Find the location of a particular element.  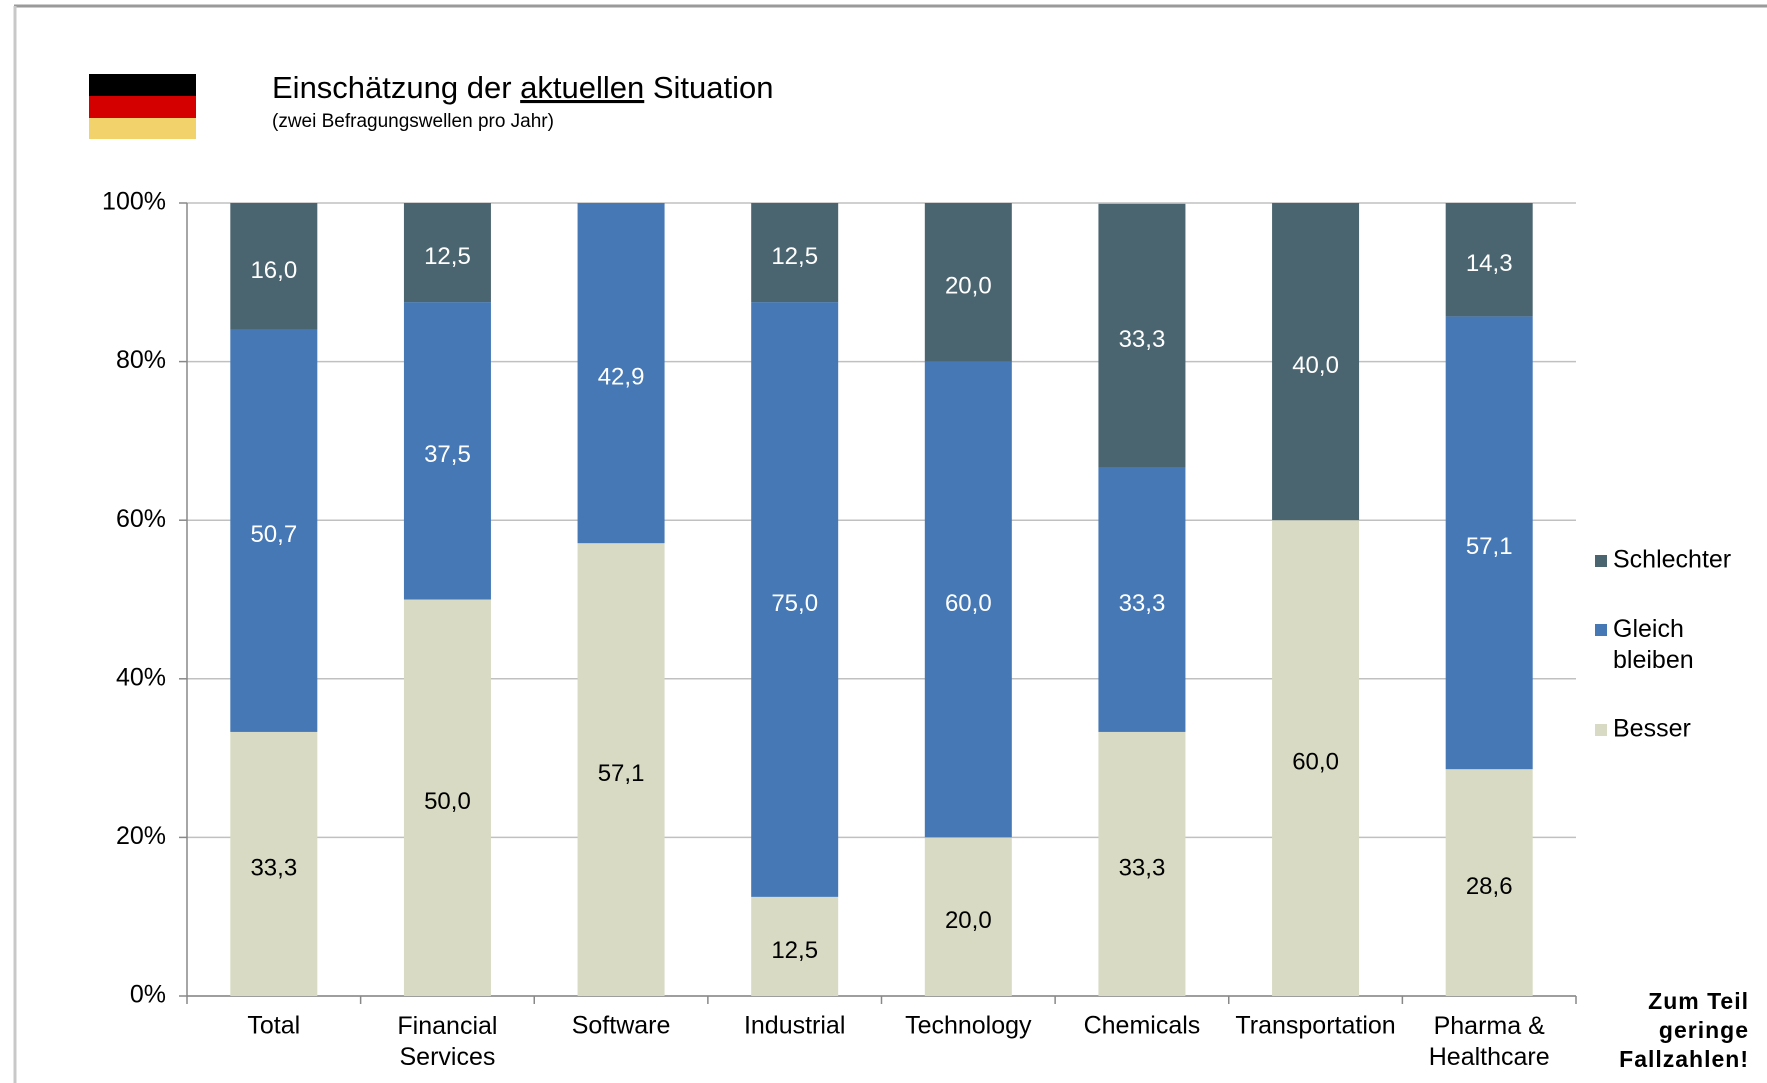

chart-subtitle: (zwei Befragungswellen pro Jahr) is located at coordinates (413, 121).